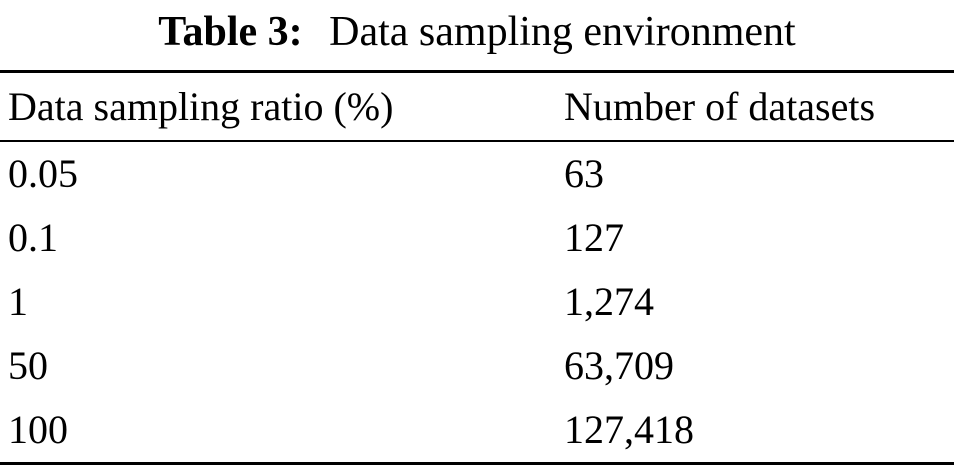 The height and width of the screenshot is (475, 954). What do you see at coordinates (755, 106) in the screenshot?
I see `header-datasets: Number of datasets` at bounding box center [755, 106].